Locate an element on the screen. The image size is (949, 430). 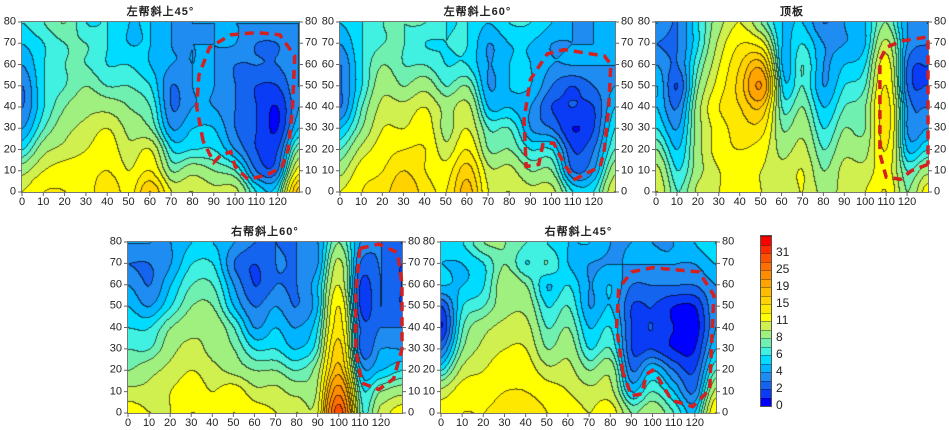
colorbar is located at coordinates (766, 321).